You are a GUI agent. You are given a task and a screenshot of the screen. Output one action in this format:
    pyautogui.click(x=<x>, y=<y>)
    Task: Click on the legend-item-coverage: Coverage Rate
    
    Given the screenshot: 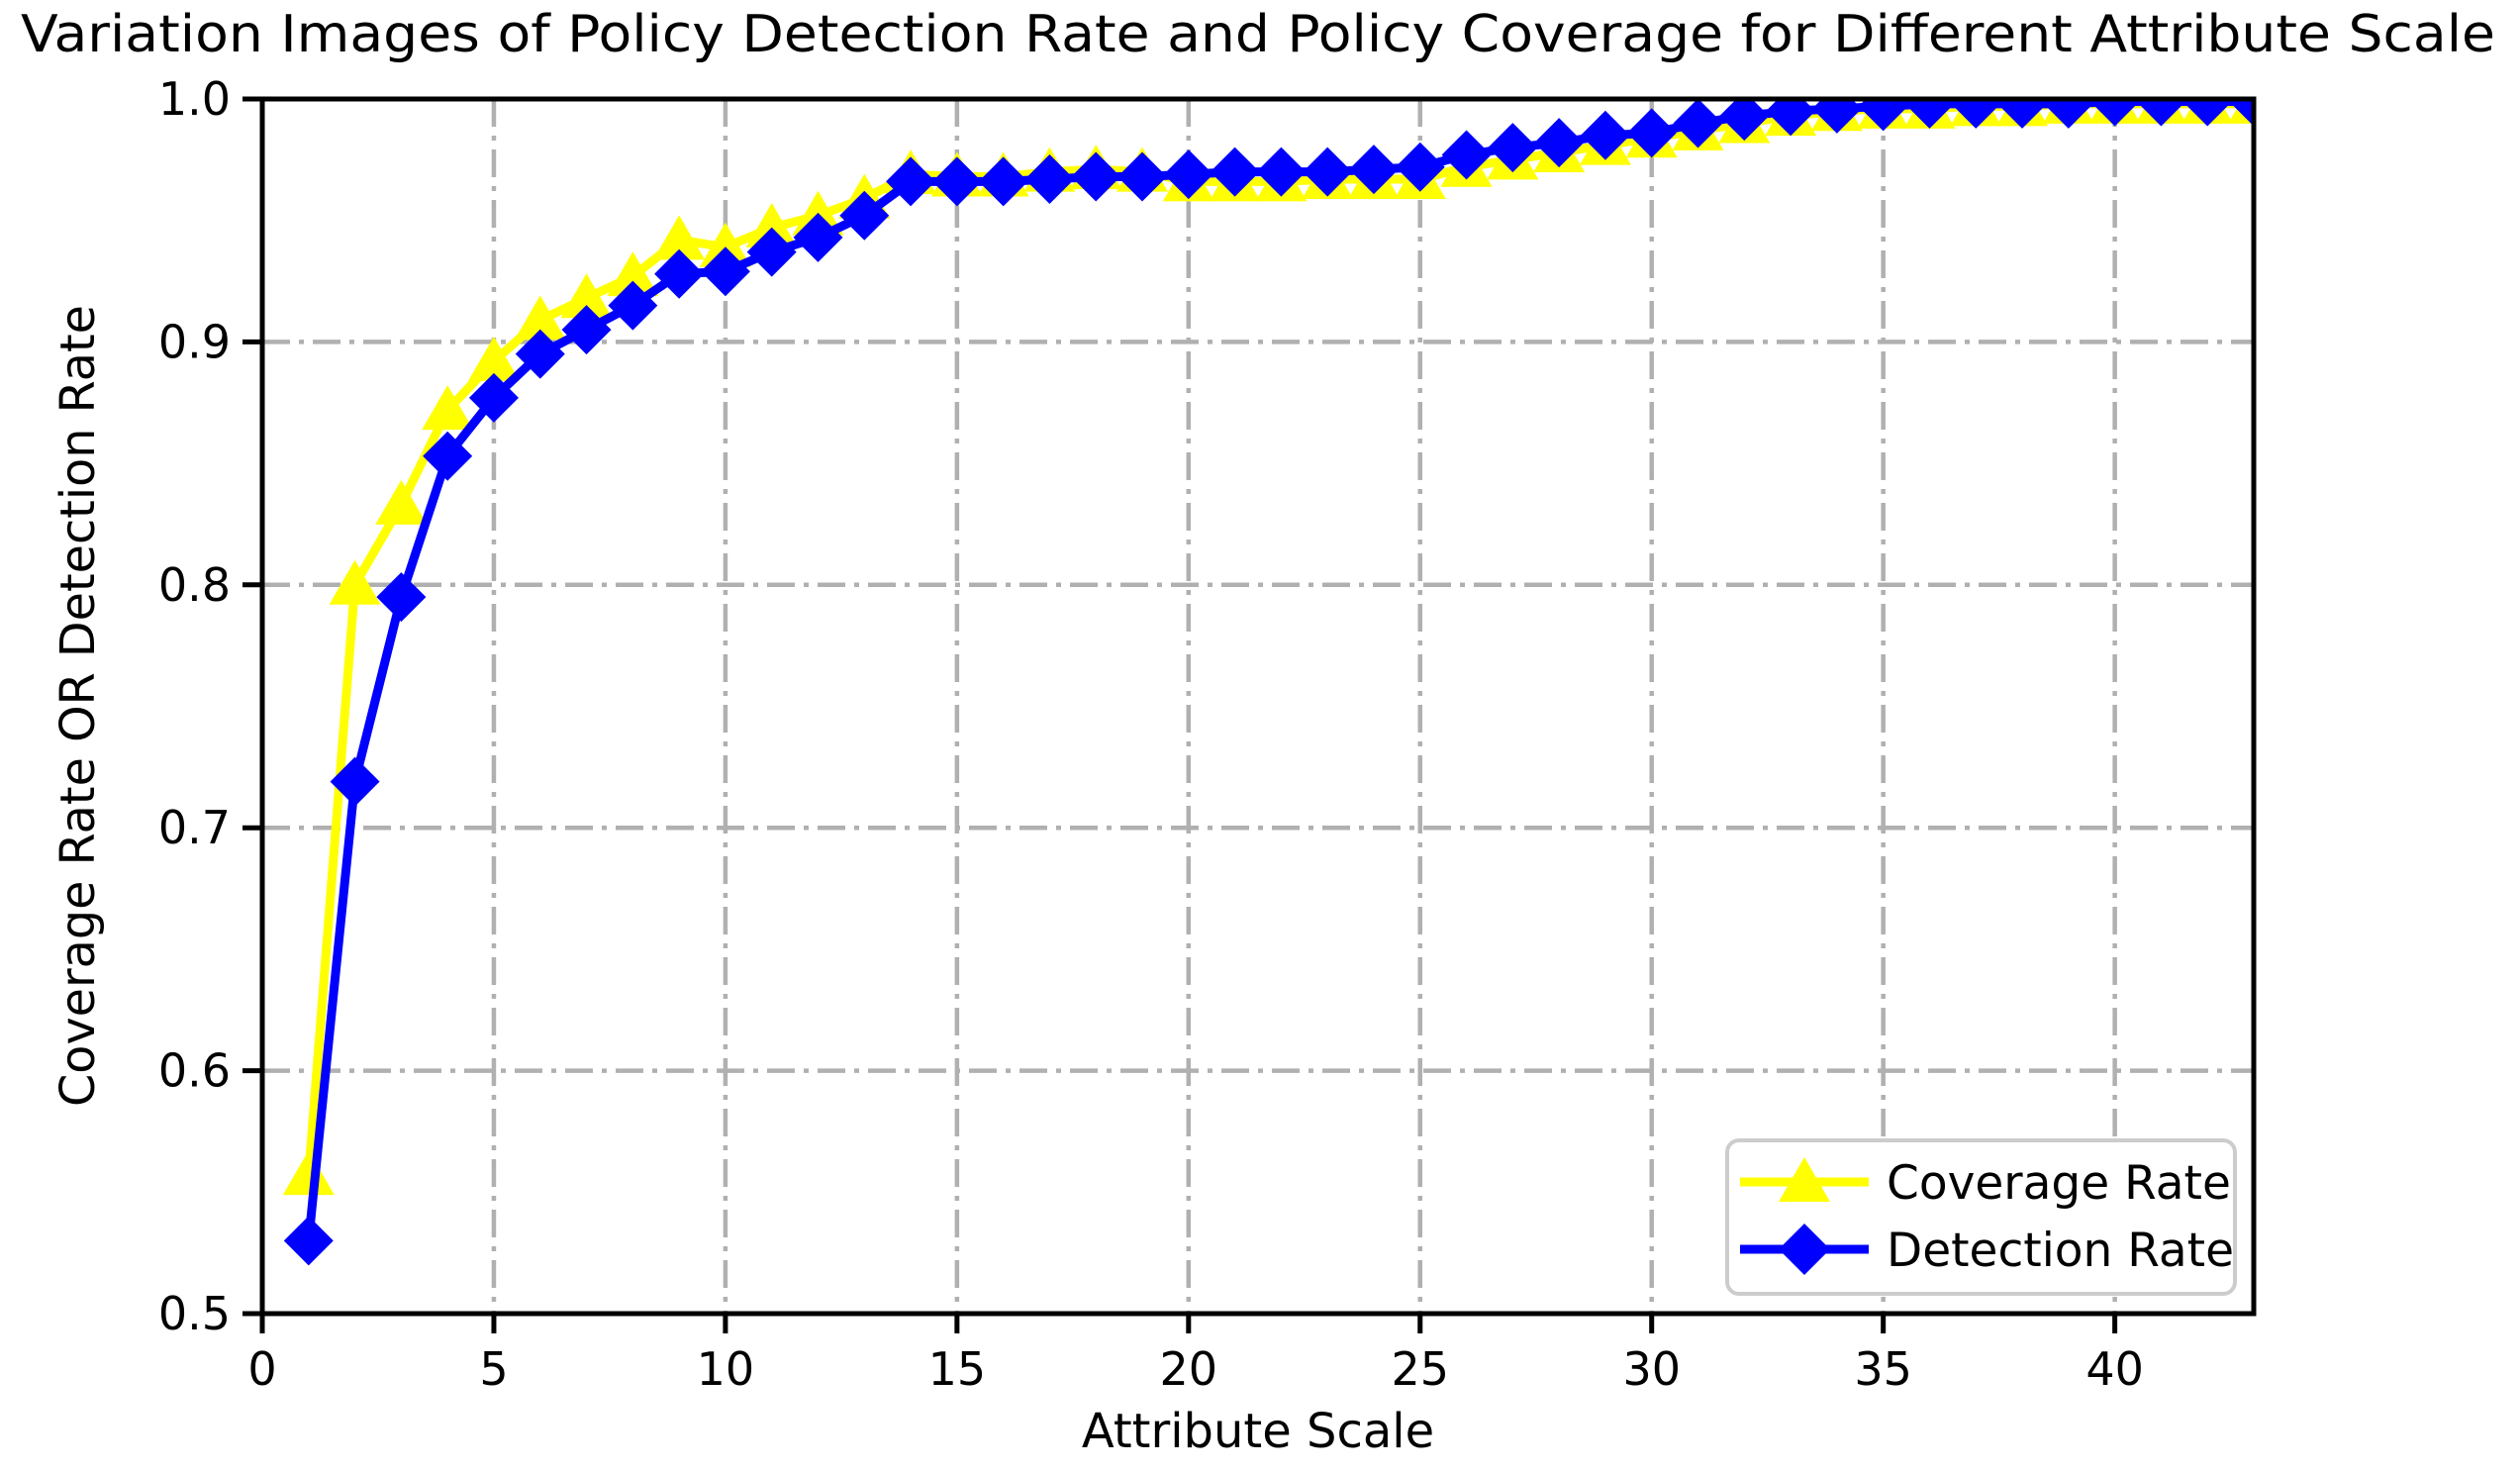 What is the action you would take?
    pyautogui.click(x=1985, y=1183)
    